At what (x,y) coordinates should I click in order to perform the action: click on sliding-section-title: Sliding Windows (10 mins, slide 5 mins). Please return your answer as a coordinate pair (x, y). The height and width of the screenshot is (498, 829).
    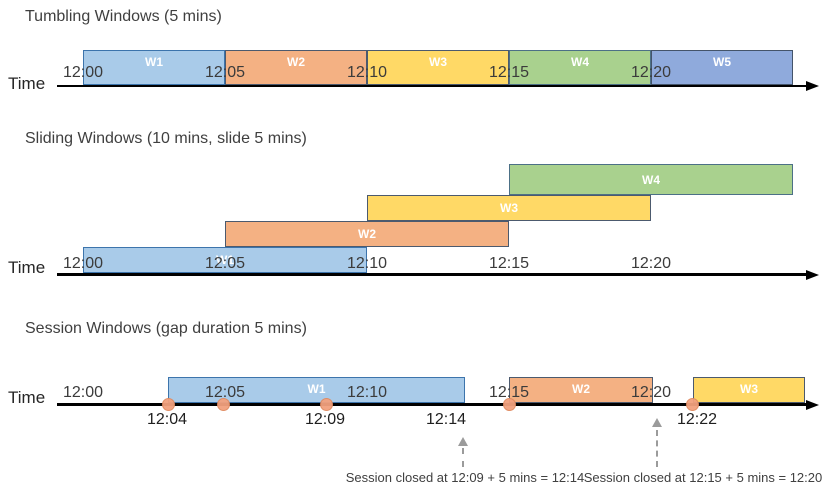
    Looking at the image, I should click on (166, 138).